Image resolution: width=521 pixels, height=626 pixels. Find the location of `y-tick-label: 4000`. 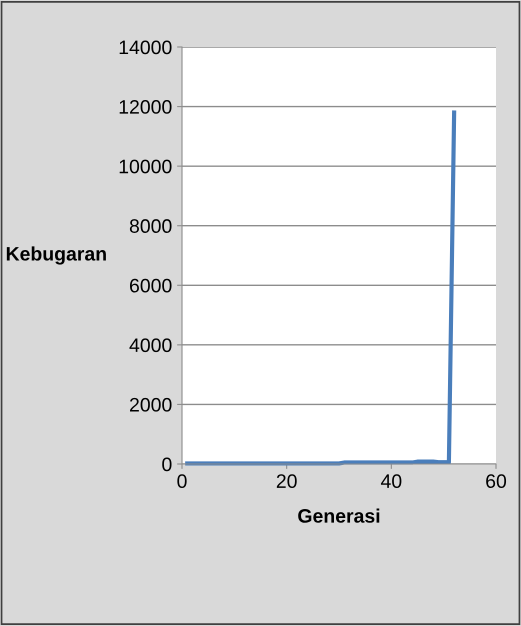

y-tick-label: 4000 is located at coordinates (150, 345).